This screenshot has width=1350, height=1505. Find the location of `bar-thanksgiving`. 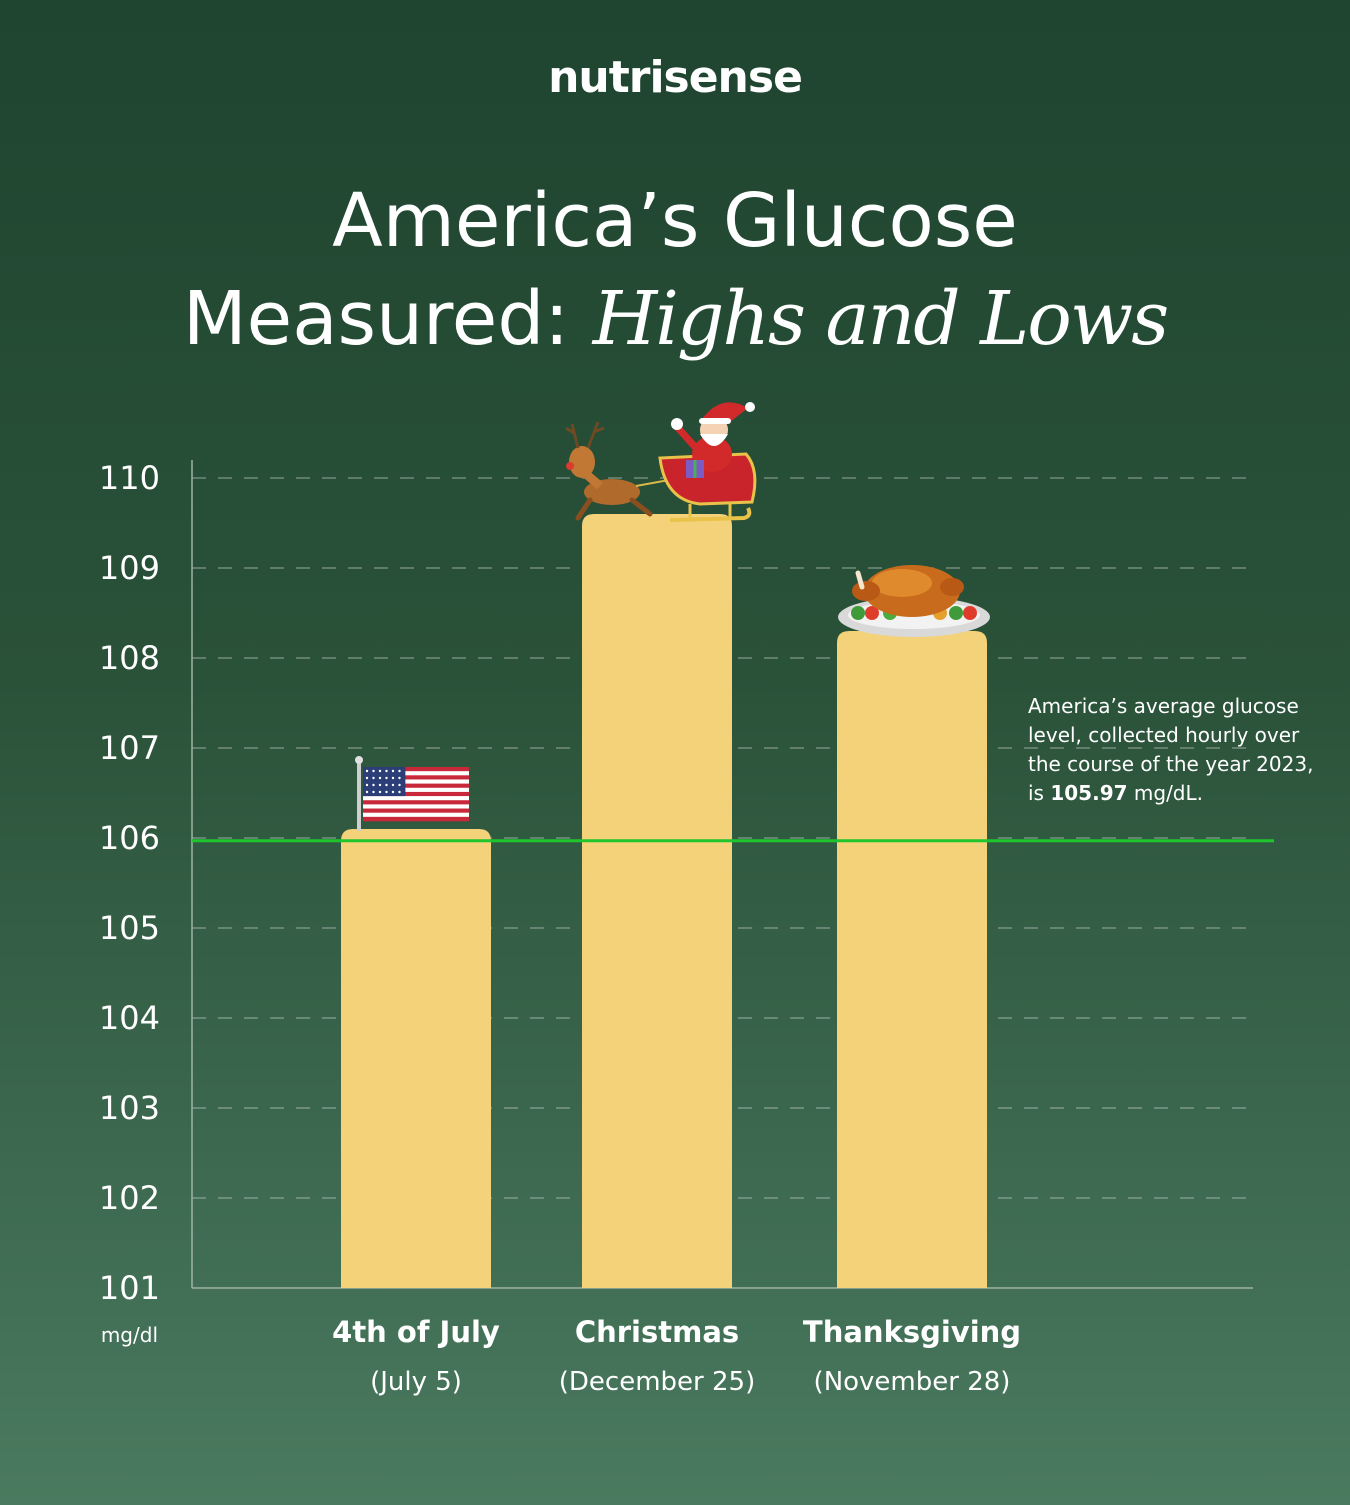

bar-thanksgiving is located at coordinates (912, 959).